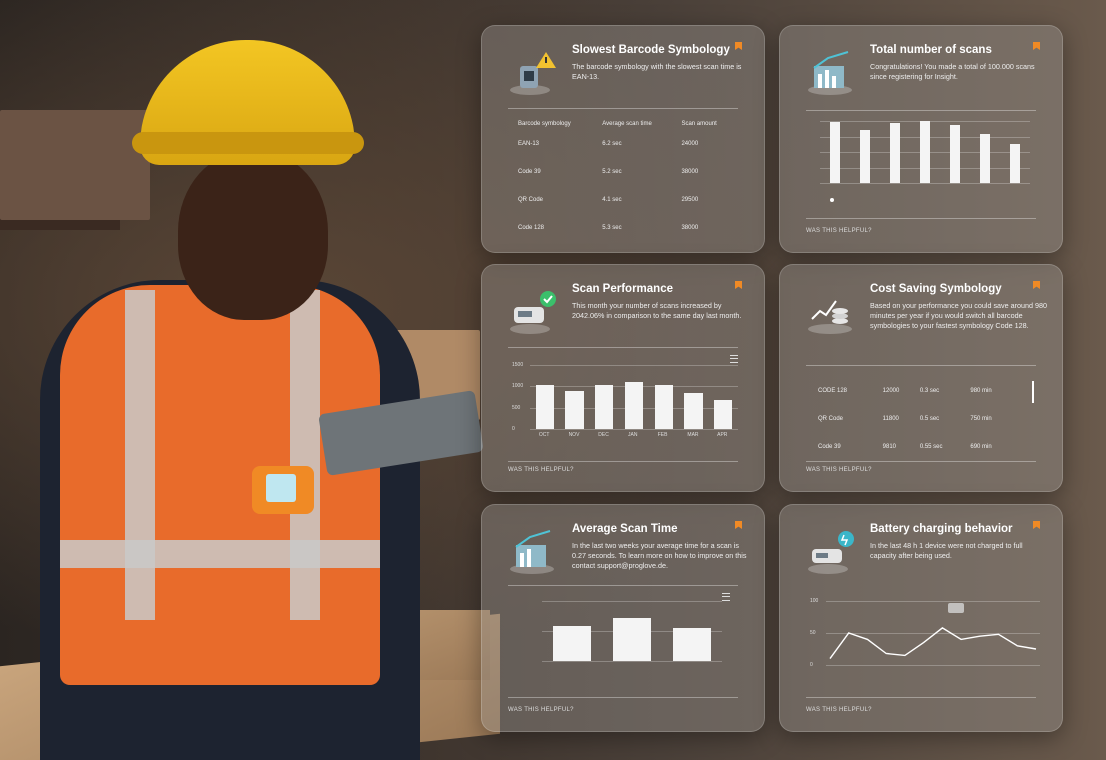 This screenshot has height=760, width=1106. I want to click on scan-performance-bar-chart: 1500 1000 500 0 OCT NOV DEC JAN FEB MAR APR, so click(625, 400).